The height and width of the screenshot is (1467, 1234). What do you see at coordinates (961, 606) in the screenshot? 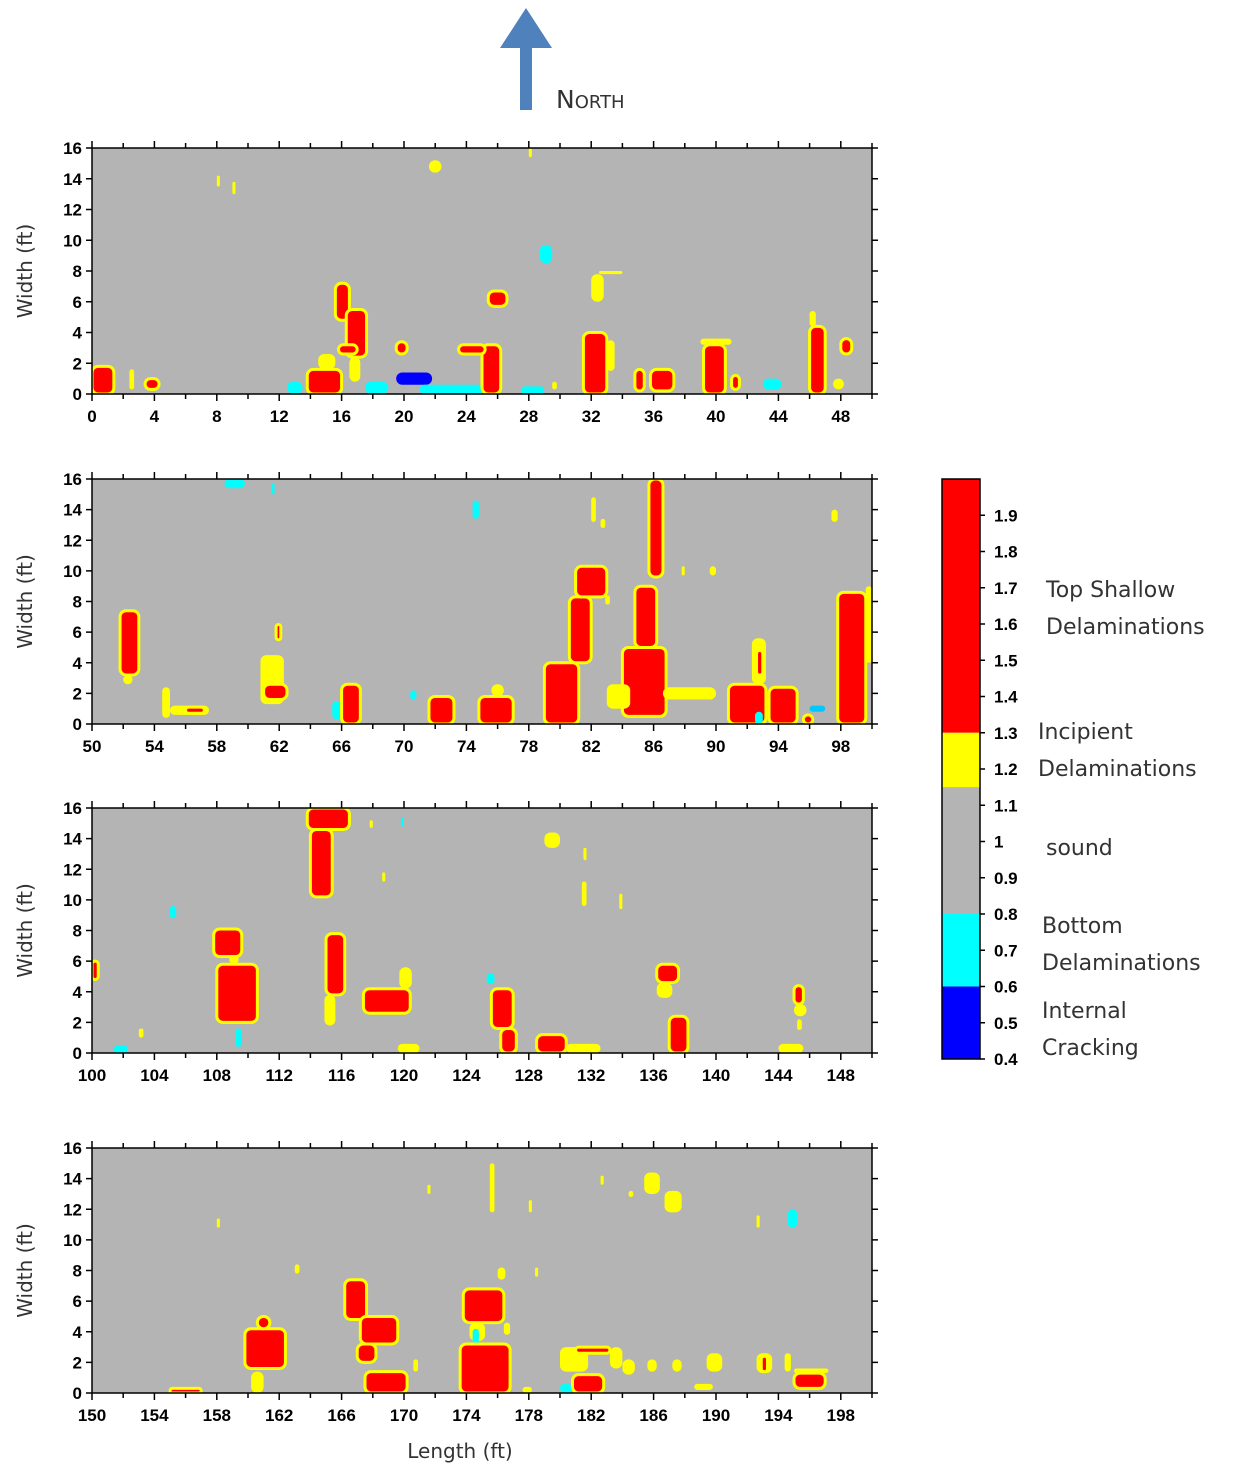
I see `colorbar-band-top-shallow` at bounding box center [961, 606].